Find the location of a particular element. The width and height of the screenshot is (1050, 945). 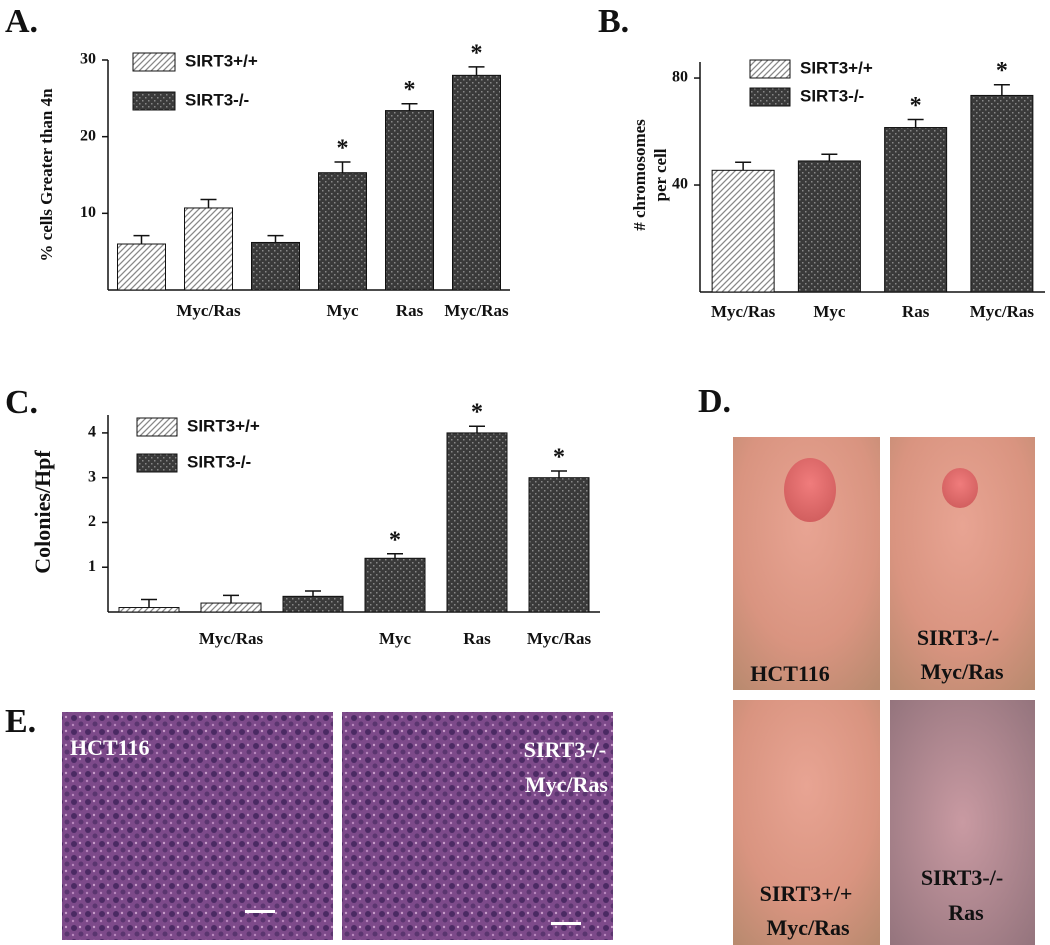

panel-label: A. is located at coordinates (21, 21).